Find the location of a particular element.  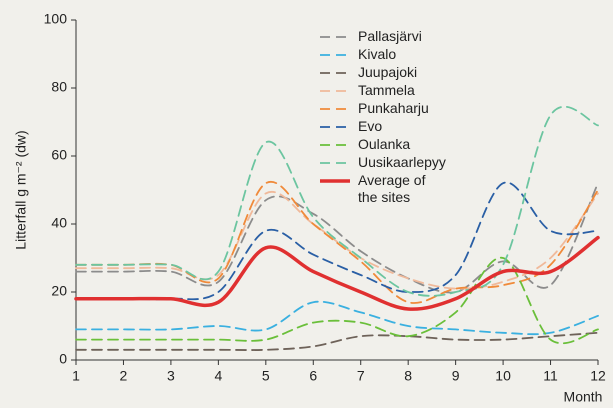

y-tick-label: 60 is located at coordinates (59, 155).